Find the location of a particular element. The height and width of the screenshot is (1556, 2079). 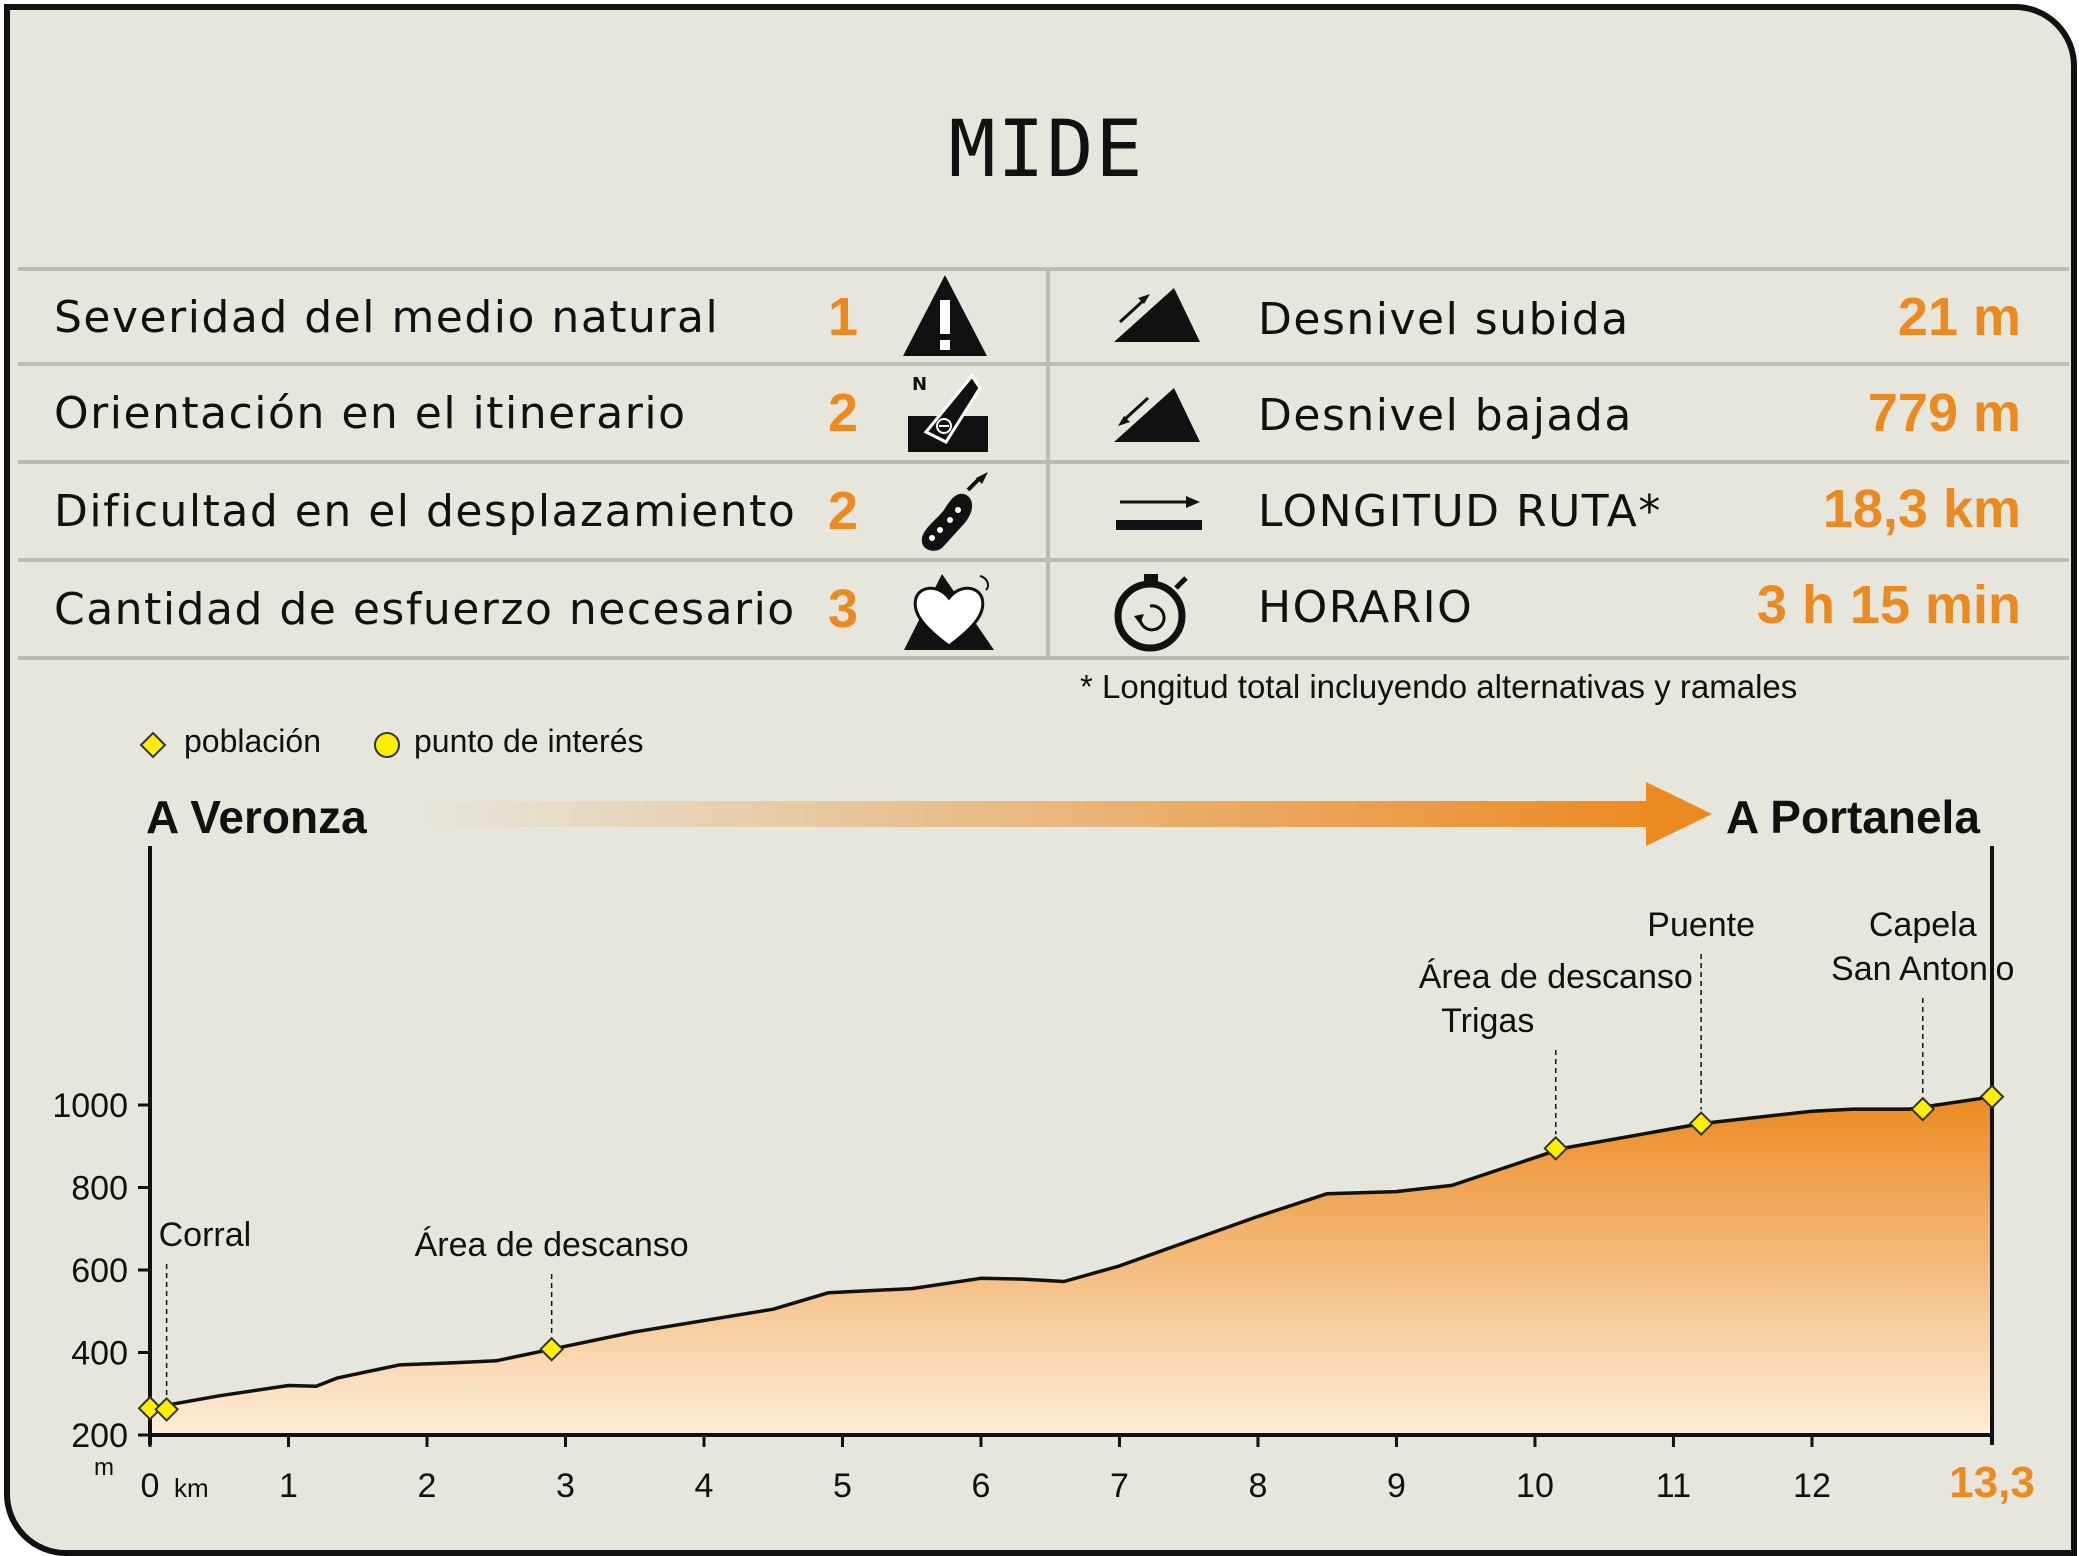

y-tick-label: 600 is located at coordinates (99, 1271).